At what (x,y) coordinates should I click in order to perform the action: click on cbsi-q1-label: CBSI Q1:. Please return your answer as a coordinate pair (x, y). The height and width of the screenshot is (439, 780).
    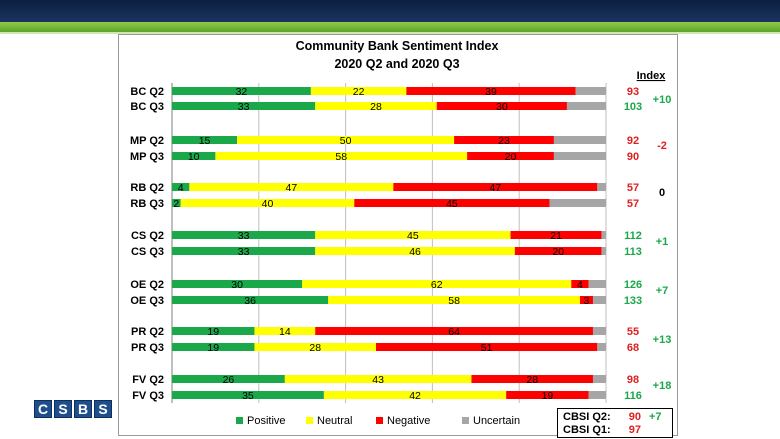
    Looking at the image, I should click on (587, 430).